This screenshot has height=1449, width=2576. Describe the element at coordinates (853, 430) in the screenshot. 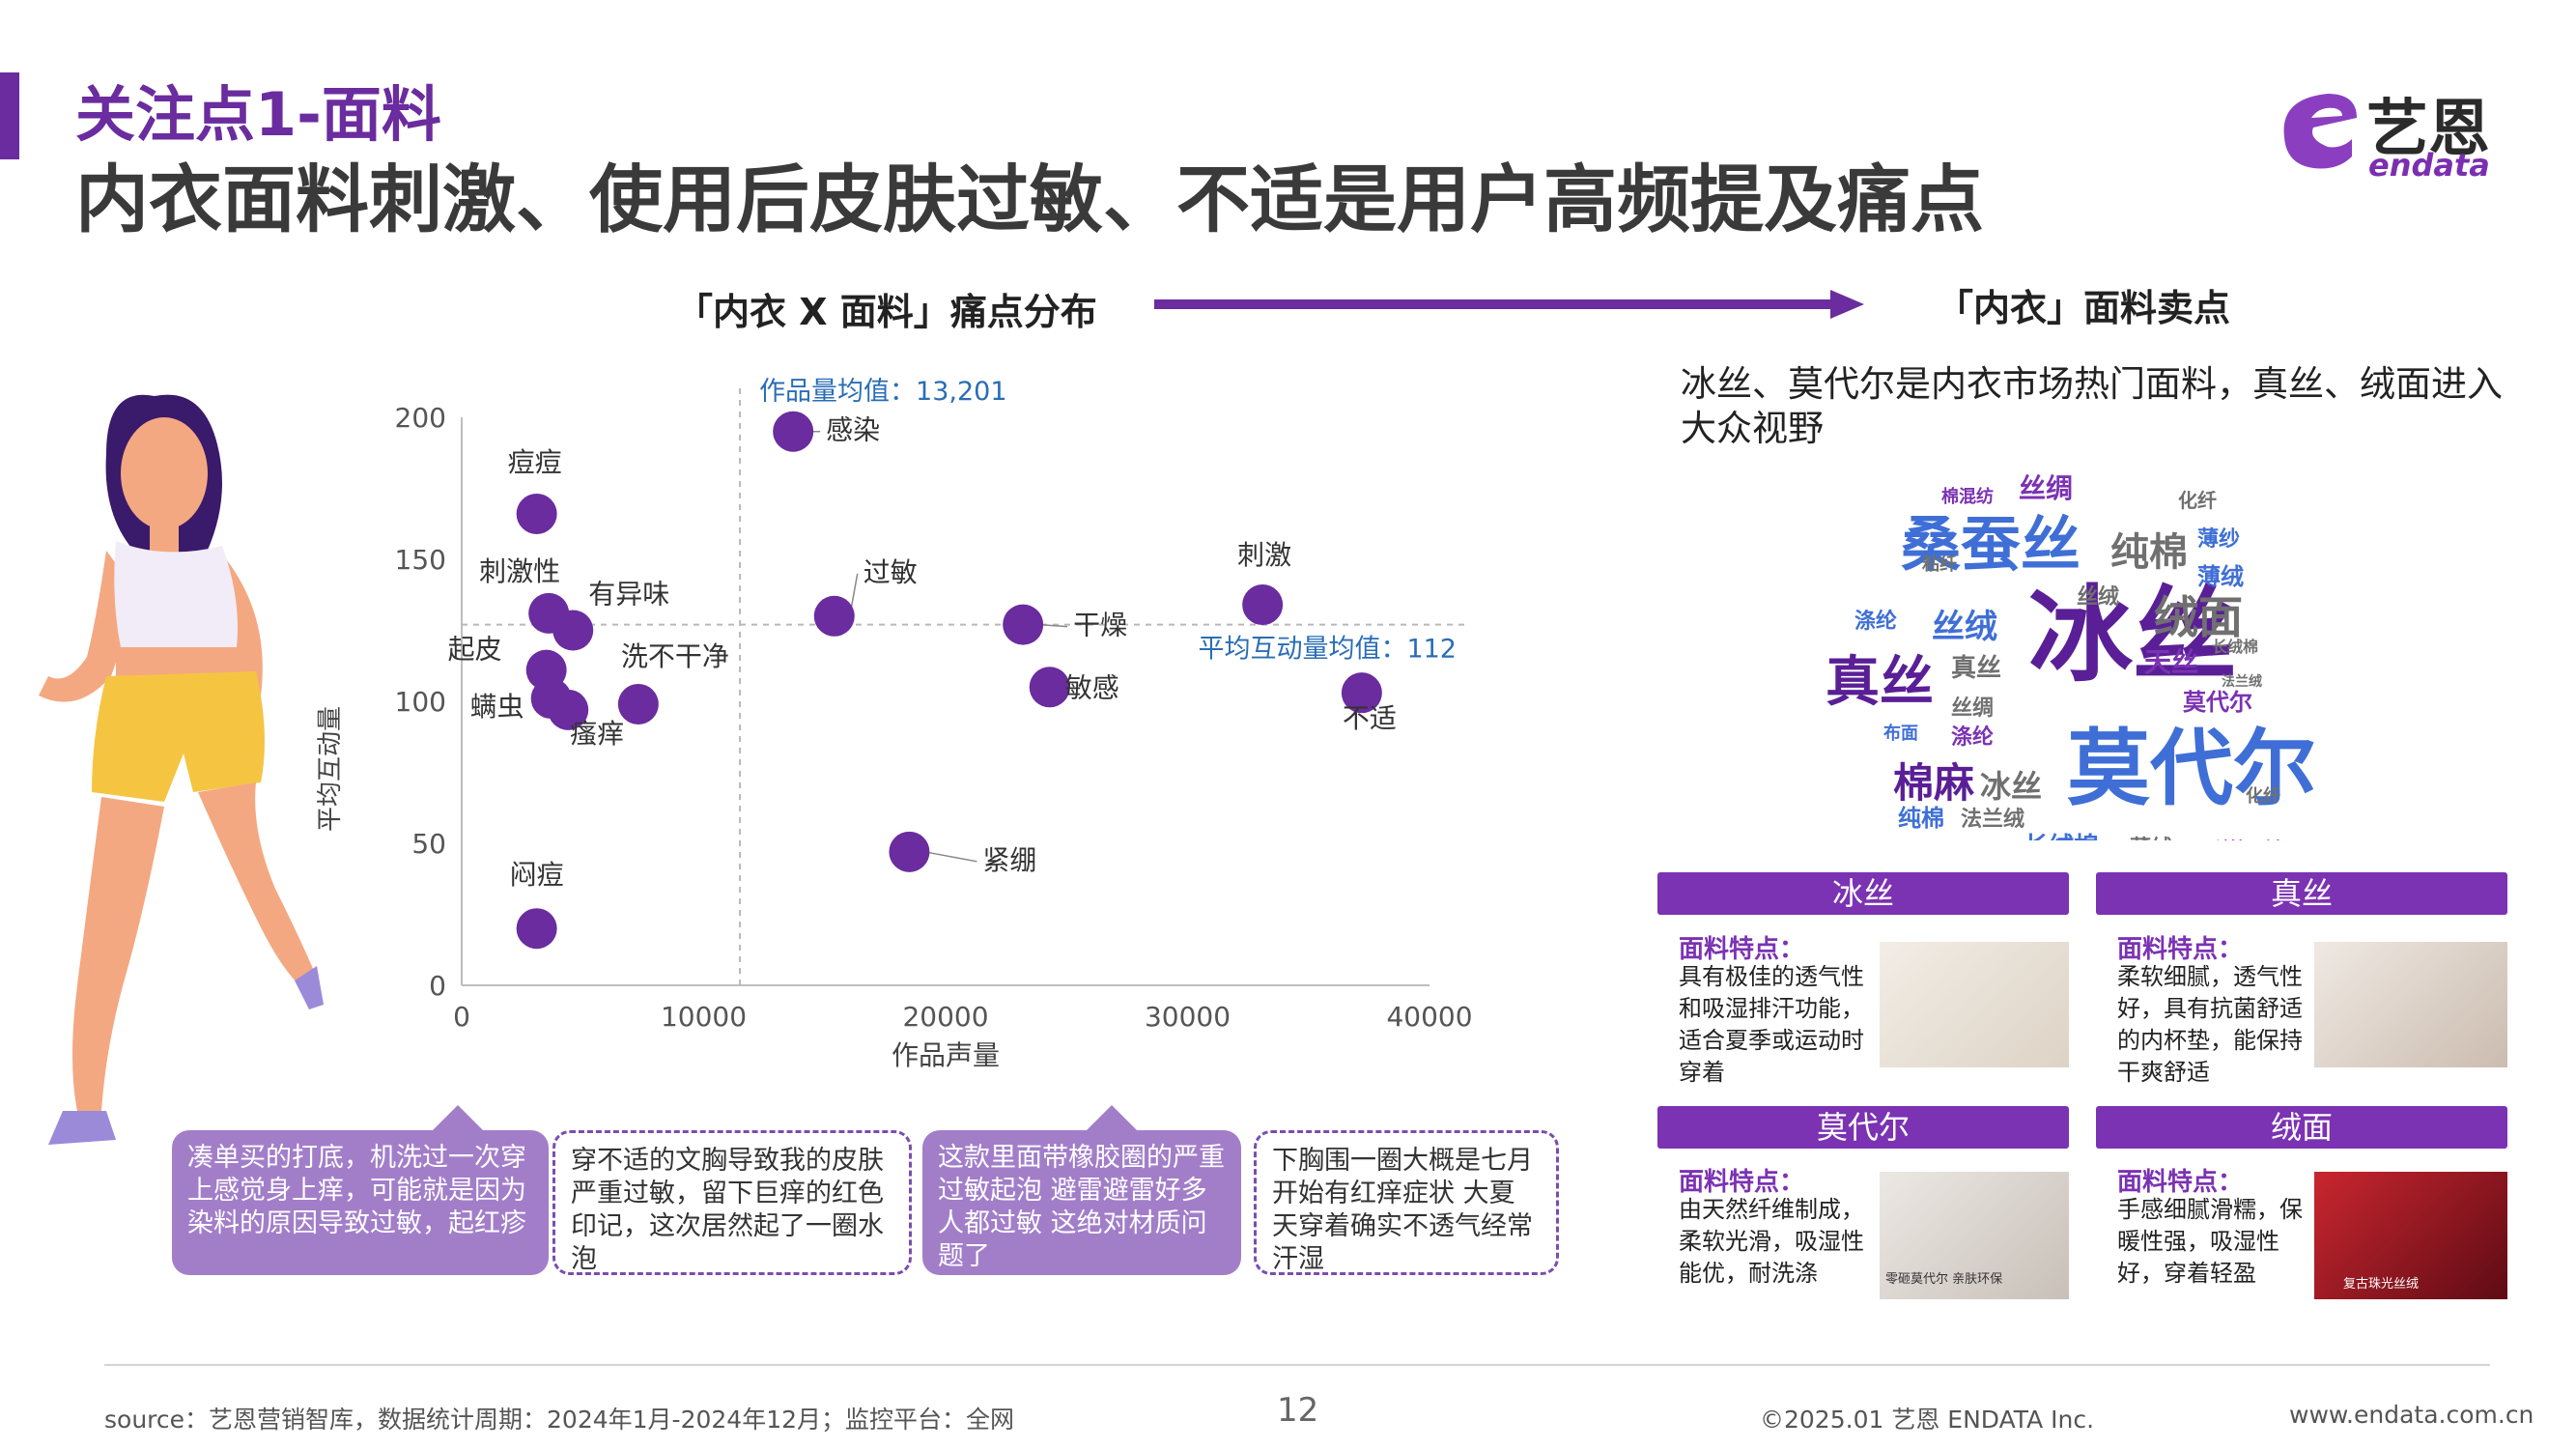

I see `point-label: 感染` at that location.